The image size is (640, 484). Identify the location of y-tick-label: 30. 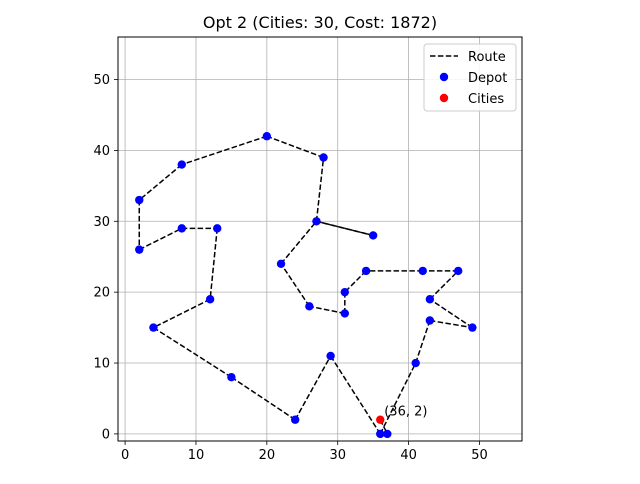
(101, 222).